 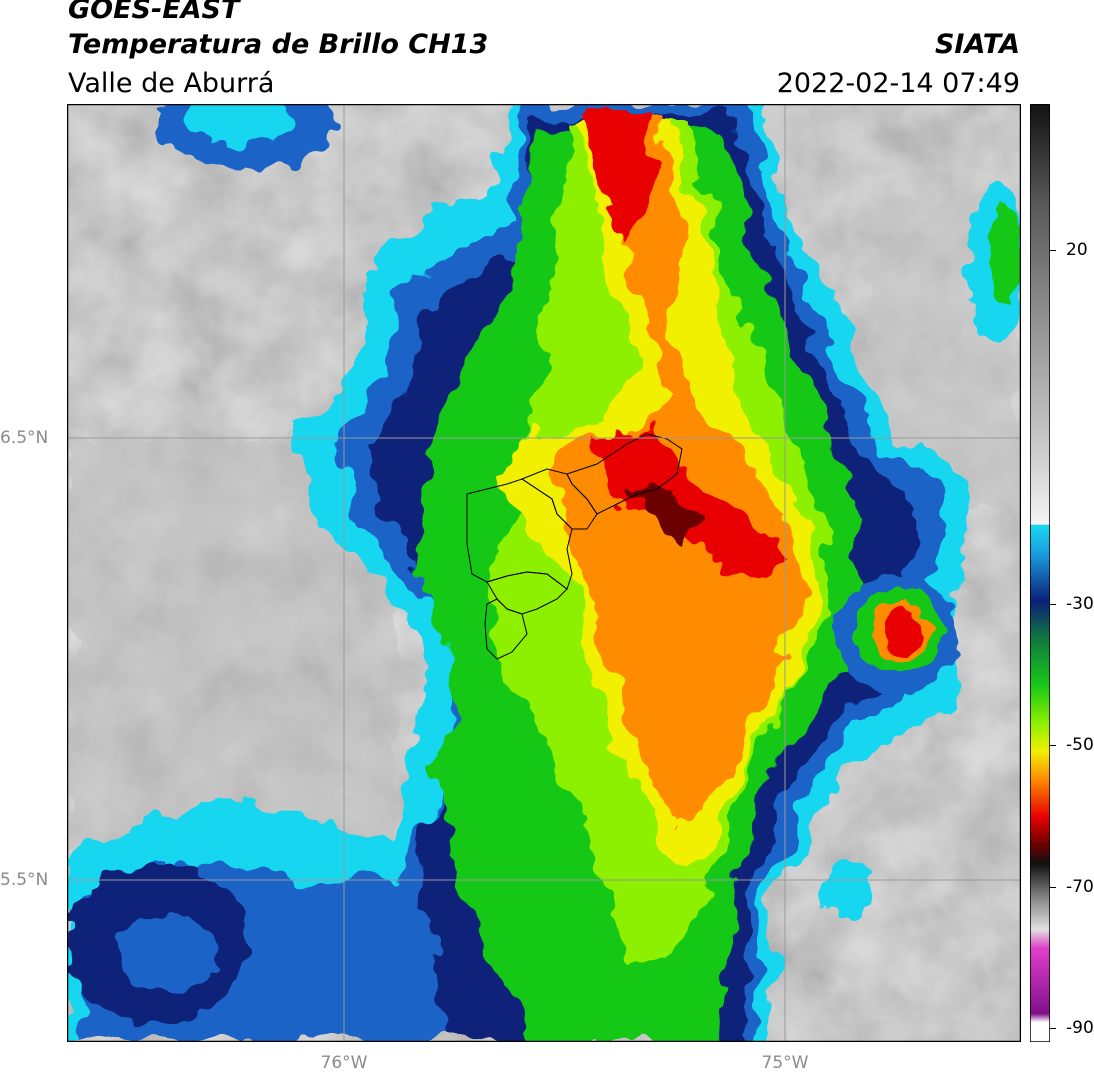 What do you see at coordinates (1077, 250) in the screenshot?
I see `colorbar-tick-20: 20` at bounding box center [1077, 250].